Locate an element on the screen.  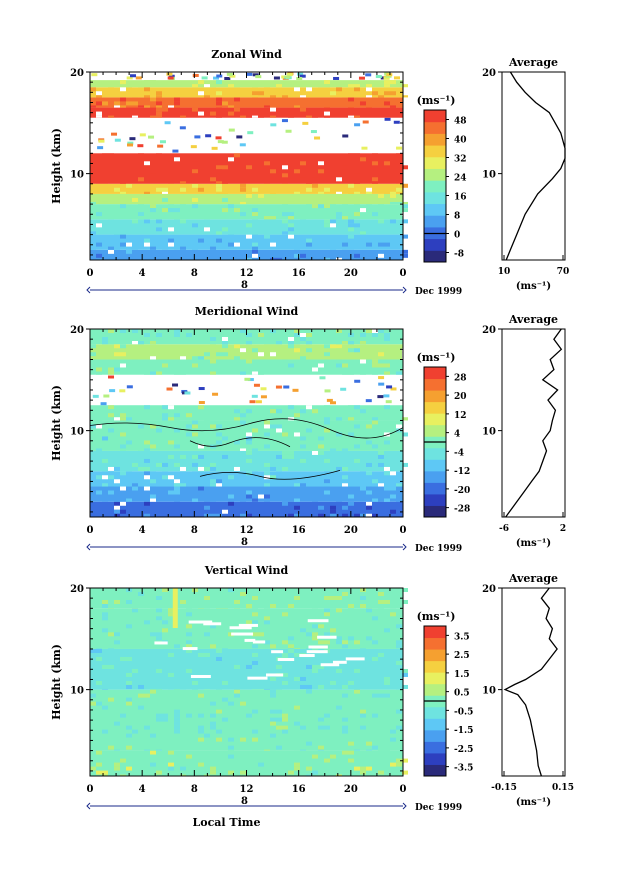
colorbar-tick-label: -20 is located at coordinates (462, 491).